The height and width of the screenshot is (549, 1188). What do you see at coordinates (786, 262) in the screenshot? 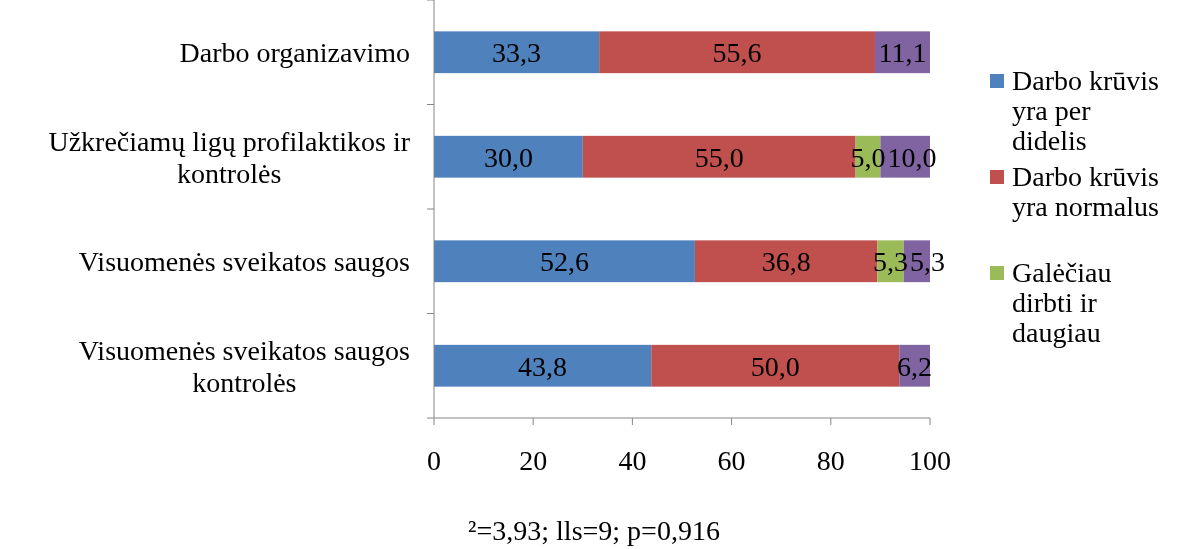
I see `data-label: 36,8` at bounding box center [786, 262].